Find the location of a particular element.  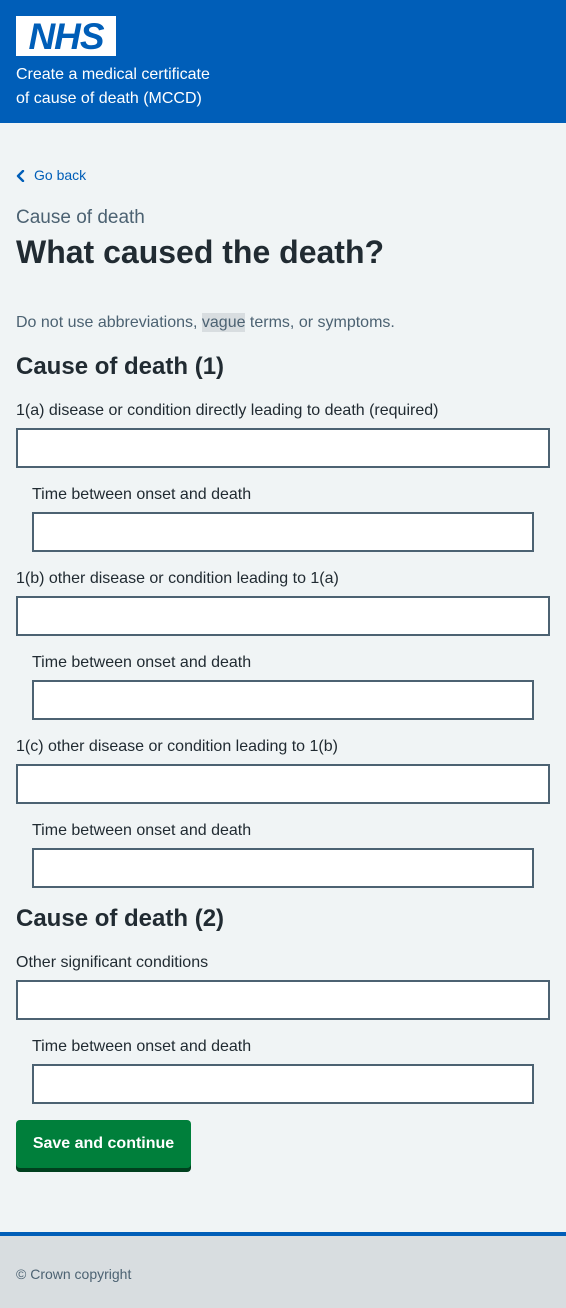

back-link-label: Go back is located at coordinates (60, 175).